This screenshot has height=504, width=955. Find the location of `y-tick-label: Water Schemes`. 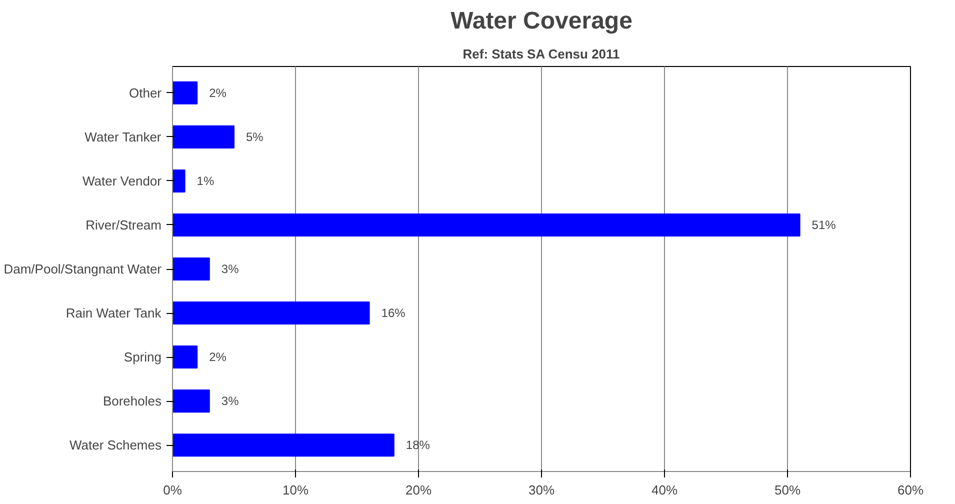

y-tick-label: Water Schemes is located at coordinates (116, 445).